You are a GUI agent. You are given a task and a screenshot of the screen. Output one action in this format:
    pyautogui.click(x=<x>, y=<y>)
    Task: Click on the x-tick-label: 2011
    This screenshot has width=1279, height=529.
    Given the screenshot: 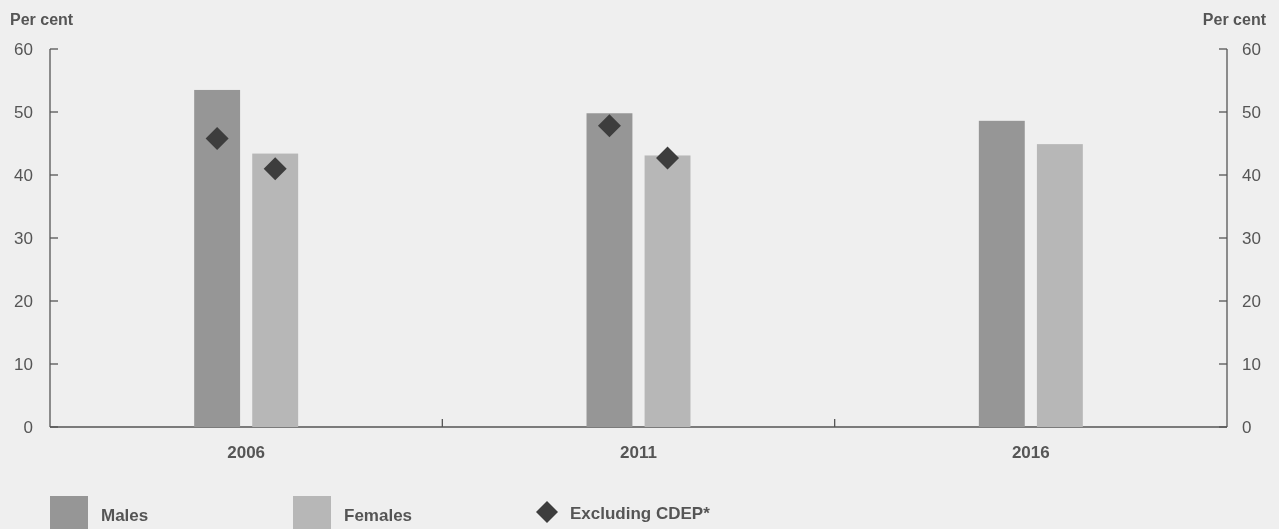 What is the action you would take?
    pyautogui.click(x=638, y=452)
    